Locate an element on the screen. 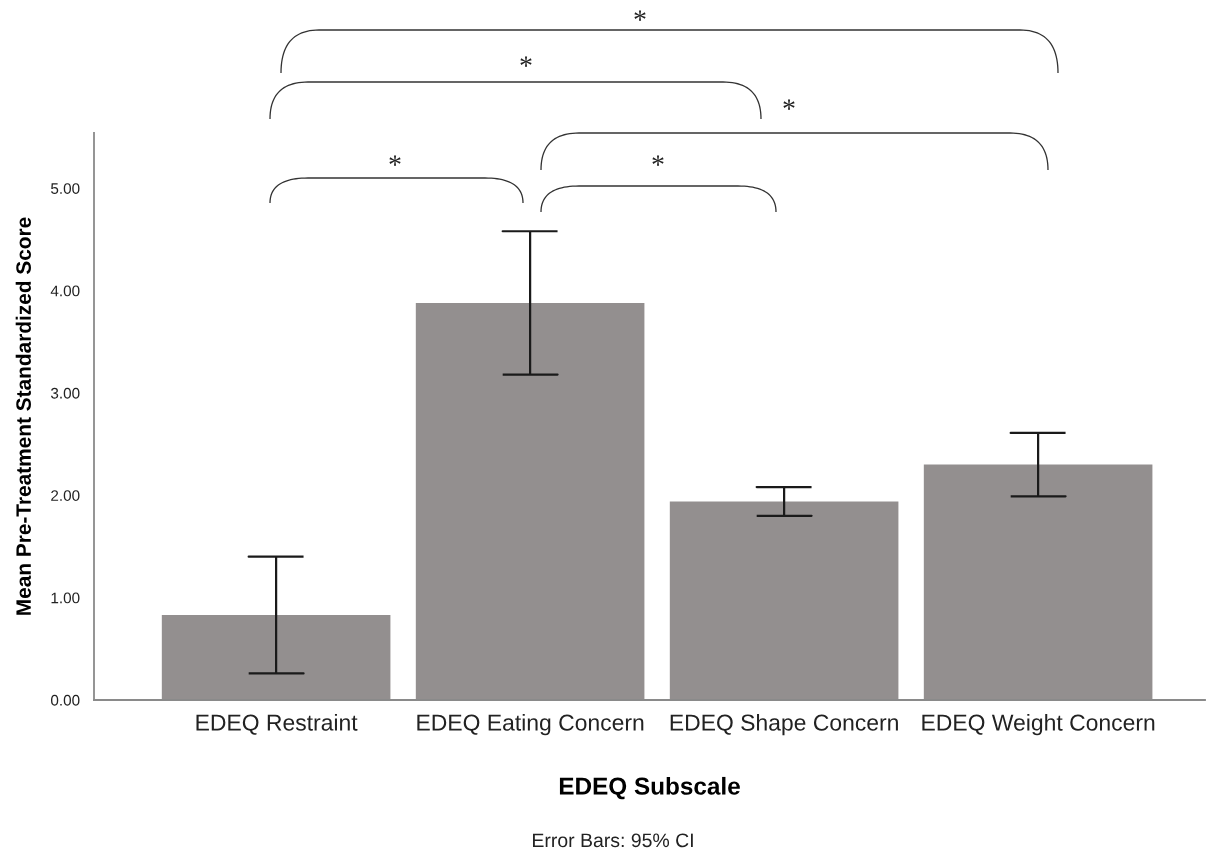 The image size is (1211, 850). y-axis-title: Mean Pre-Treatment Standardized Score is located at coordinates (23, 416).